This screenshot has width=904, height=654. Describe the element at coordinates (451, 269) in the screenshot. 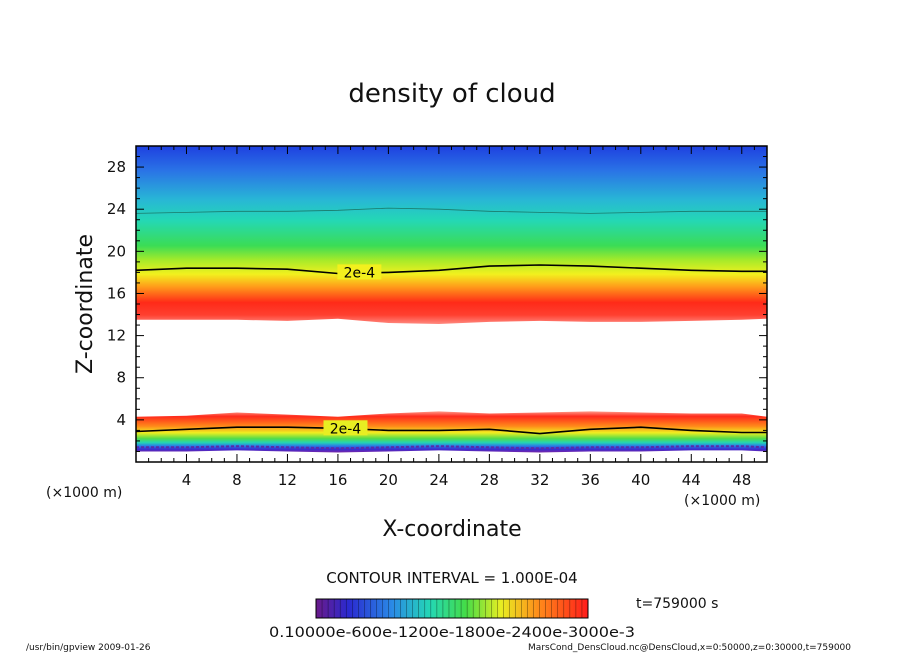

I see `contour-line-upper` at that location.